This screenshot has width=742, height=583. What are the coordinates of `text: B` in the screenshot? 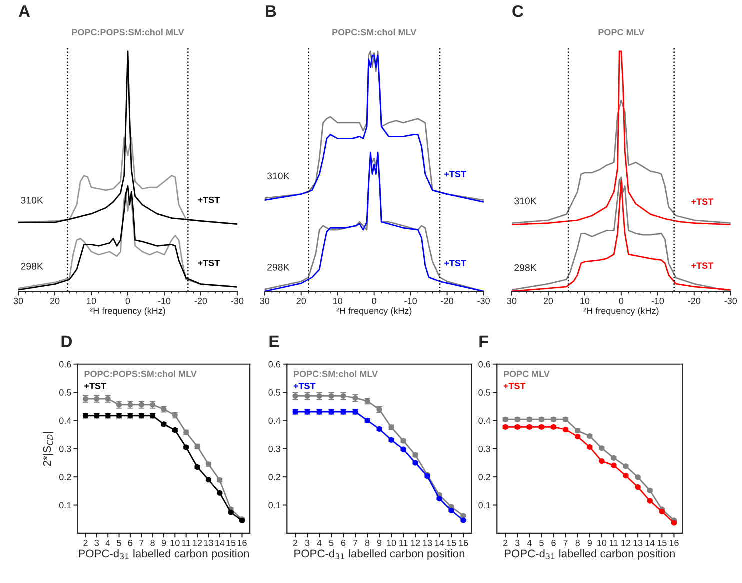 It's located at (271, 12).